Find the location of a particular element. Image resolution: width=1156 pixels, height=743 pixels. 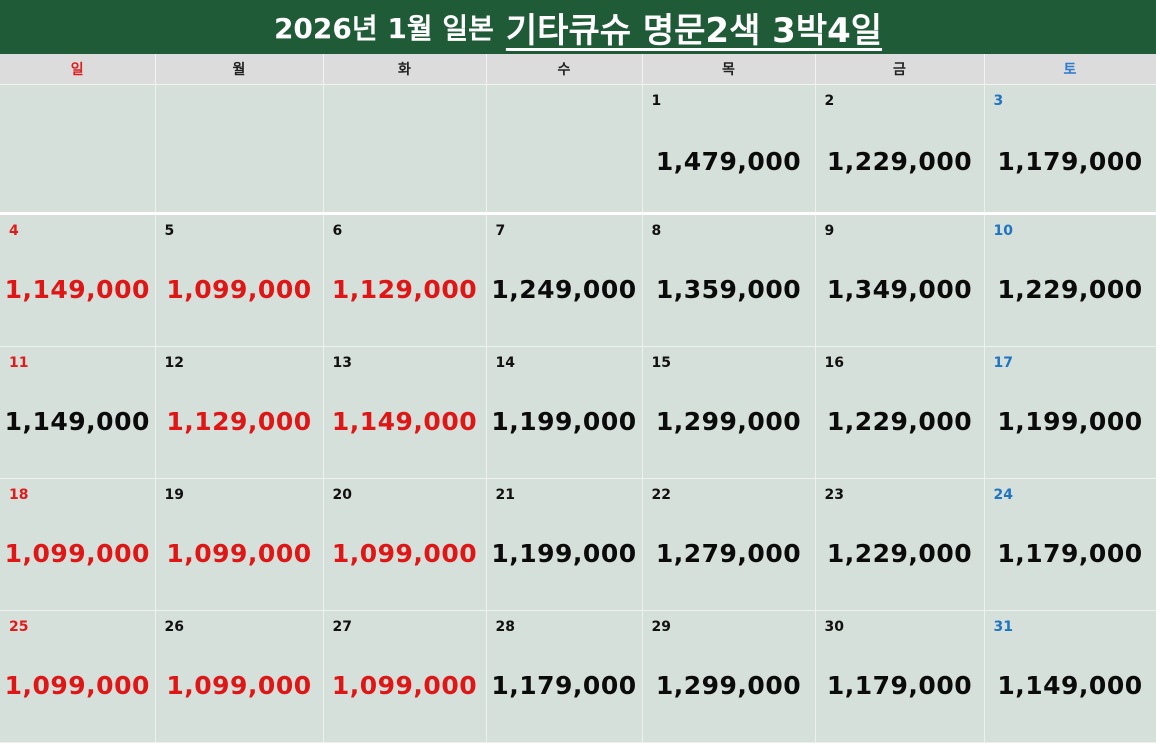

calendar-day-cell: 9 1,349,000 is located at coordinates (900, 280).